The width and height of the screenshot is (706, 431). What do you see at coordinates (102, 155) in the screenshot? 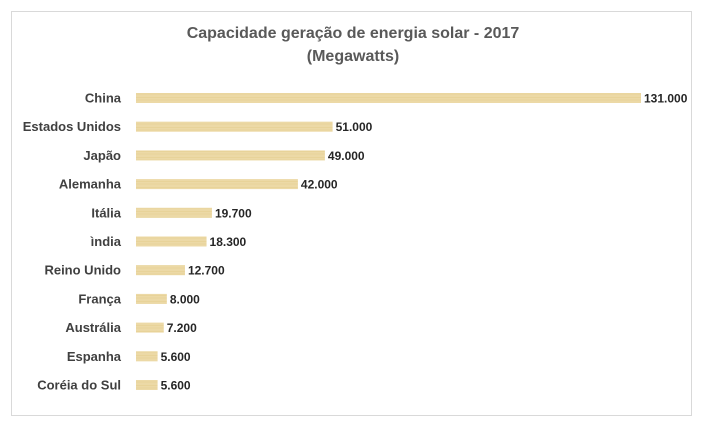
I see `category-label: Japão` at bounding box center [102, 155].